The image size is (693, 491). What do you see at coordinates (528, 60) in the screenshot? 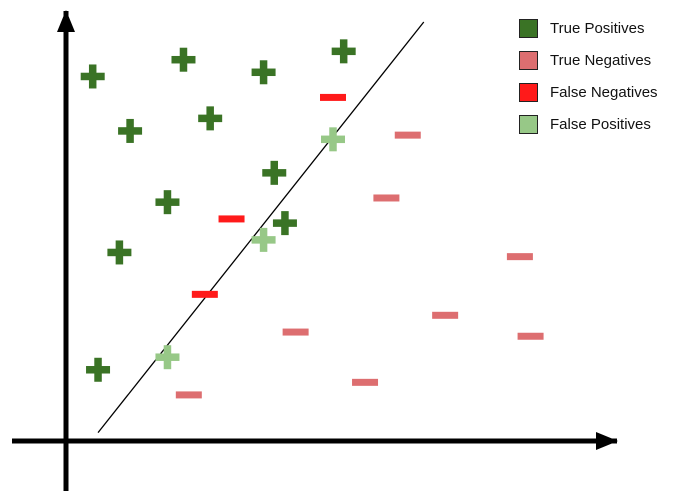
I see `true-negatives-swatch` at bounding box center [528, 60].